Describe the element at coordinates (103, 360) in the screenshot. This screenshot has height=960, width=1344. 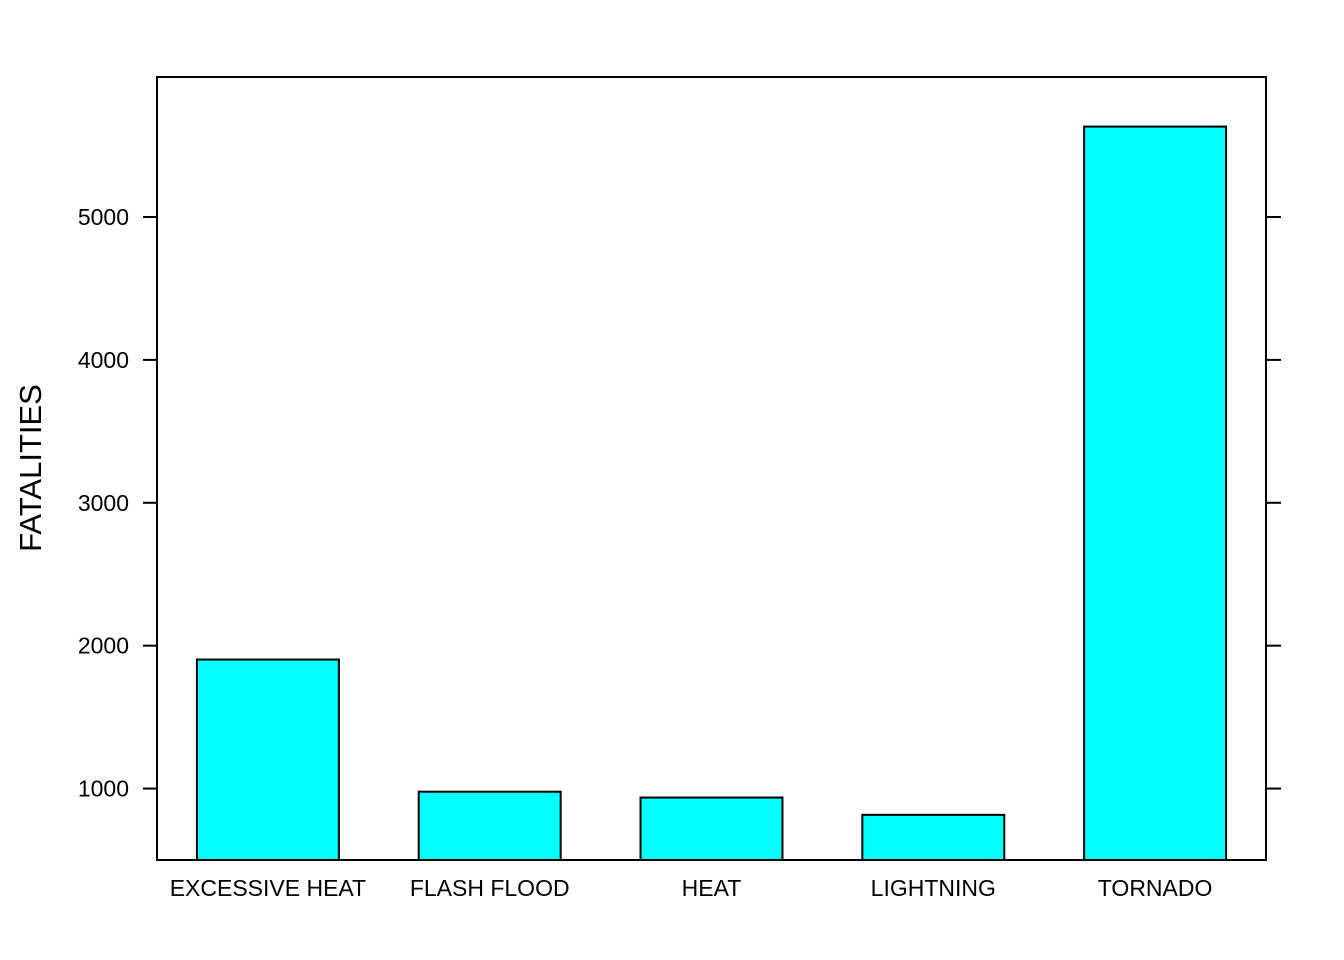
I see `y-tick-label: 4000` at that location.